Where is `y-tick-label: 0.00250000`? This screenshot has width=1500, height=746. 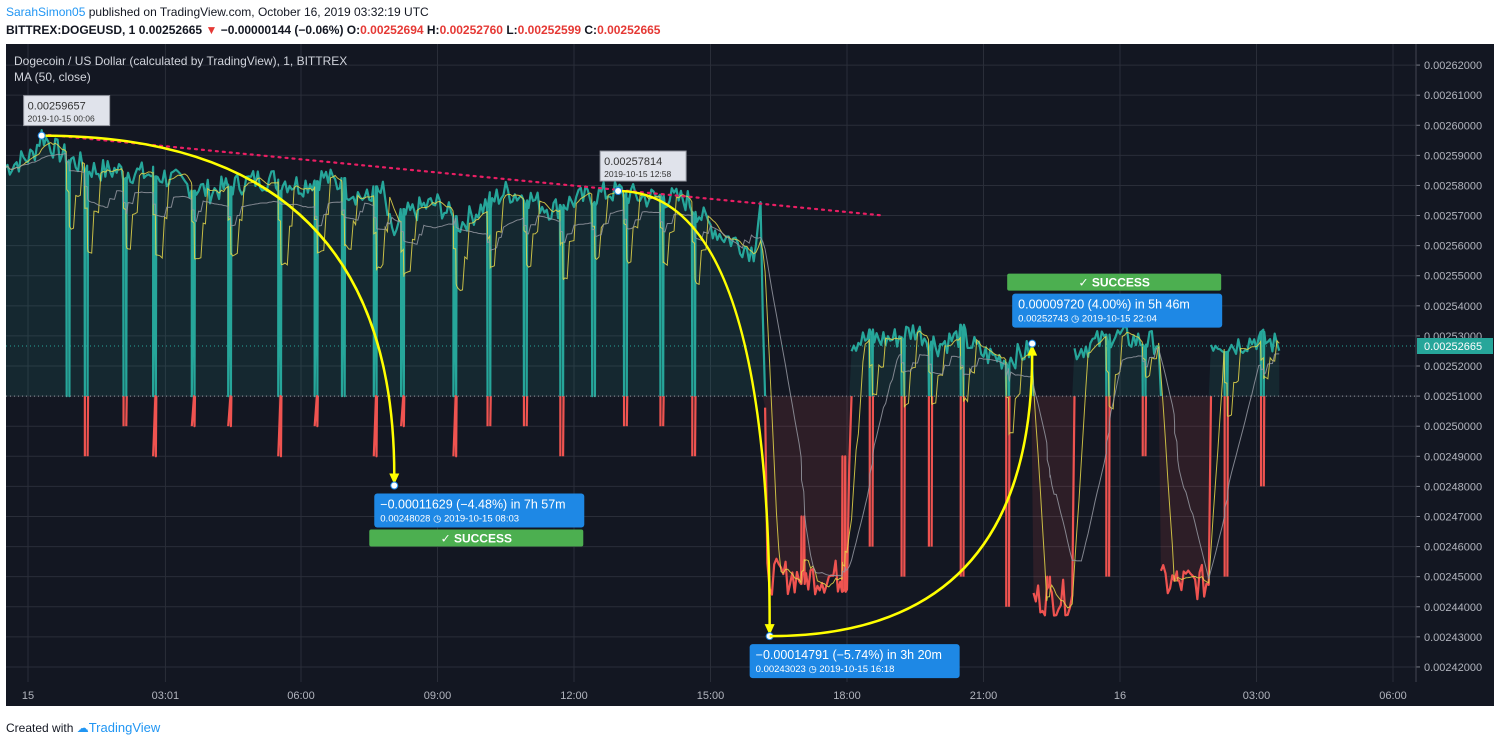
y-tick-label: 0.00250000 is located at coordinates (1453, 427).